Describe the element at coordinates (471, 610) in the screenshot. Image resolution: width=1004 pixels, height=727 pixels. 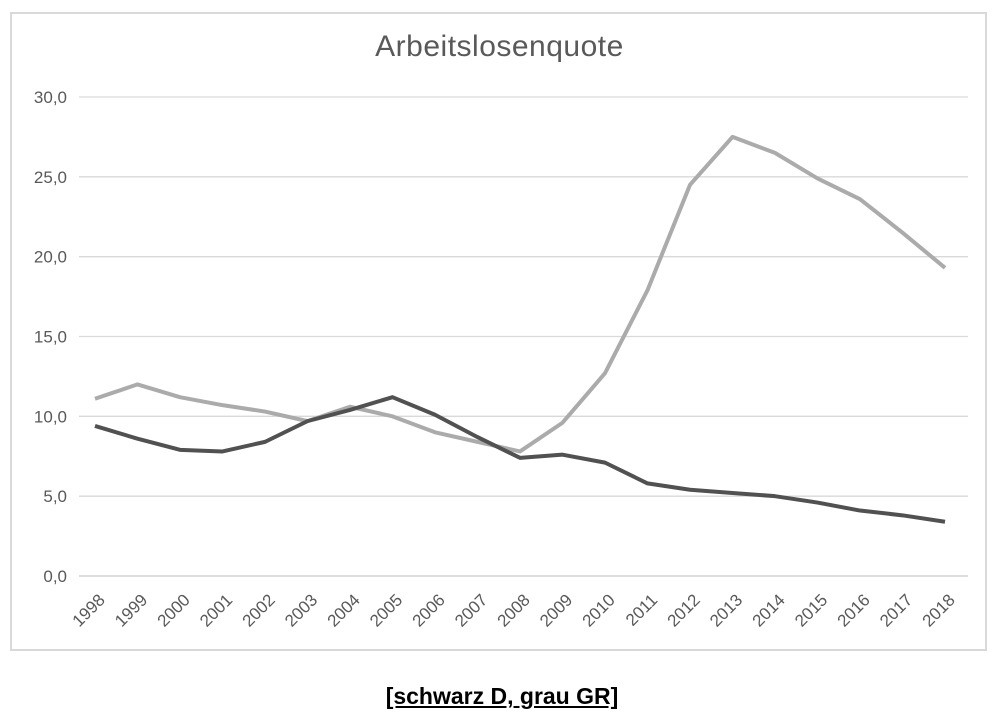
I see `x-tick-label: 2007` at that location.